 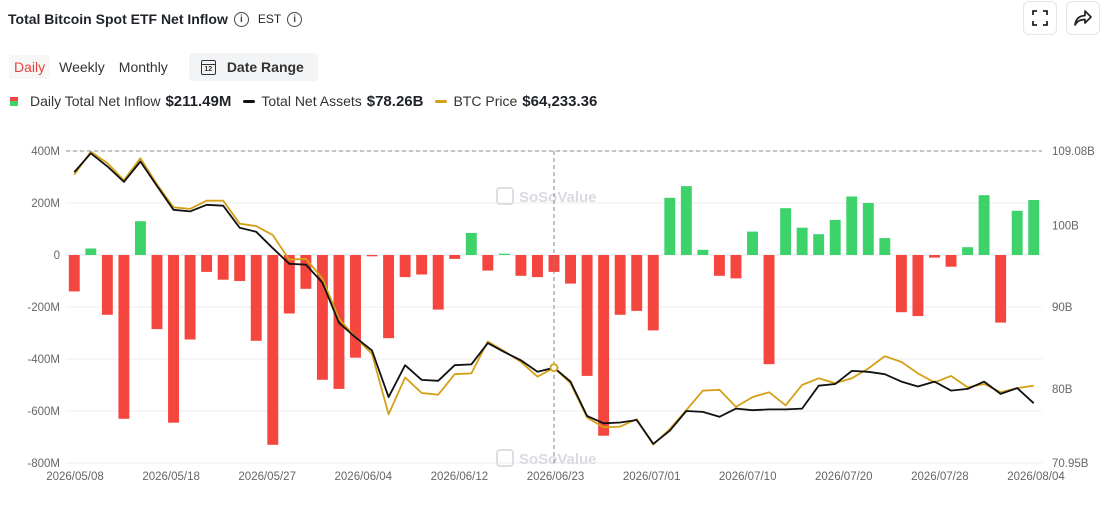 What do you see at coordinates (748, 477) in the screenshot?
I see `x-tick-label: 2026/07/10` at bounding box center [748, 477].